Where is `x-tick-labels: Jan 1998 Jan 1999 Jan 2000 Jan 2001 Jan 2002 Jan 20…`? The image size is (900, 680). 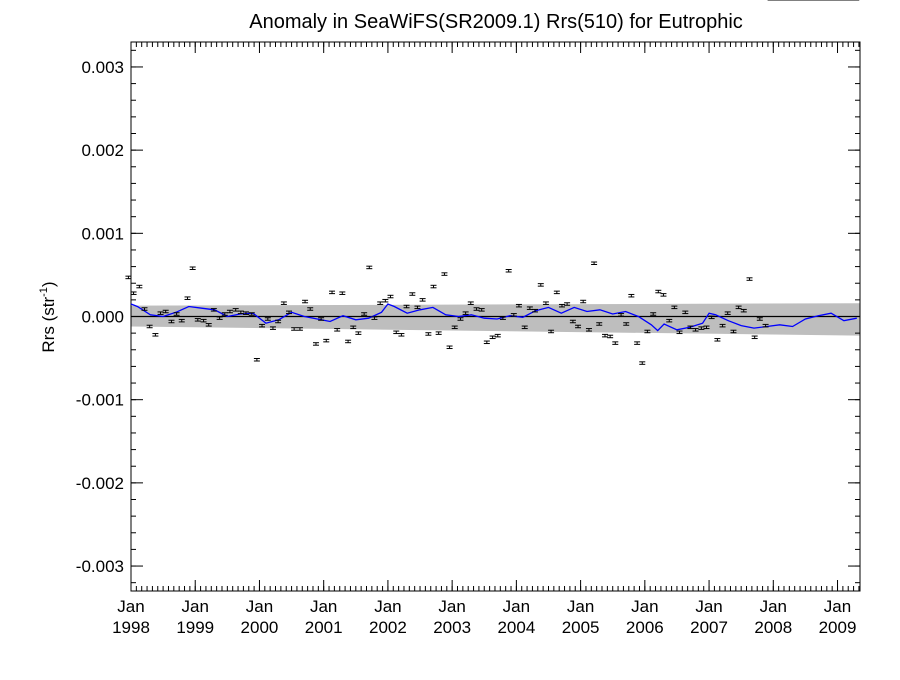 x-tick-labels: Jan 1998 Jan 1999 Jan 2000 Jan 2001 Jan 2002 Jan 20… is located at coordinates (484, 617).